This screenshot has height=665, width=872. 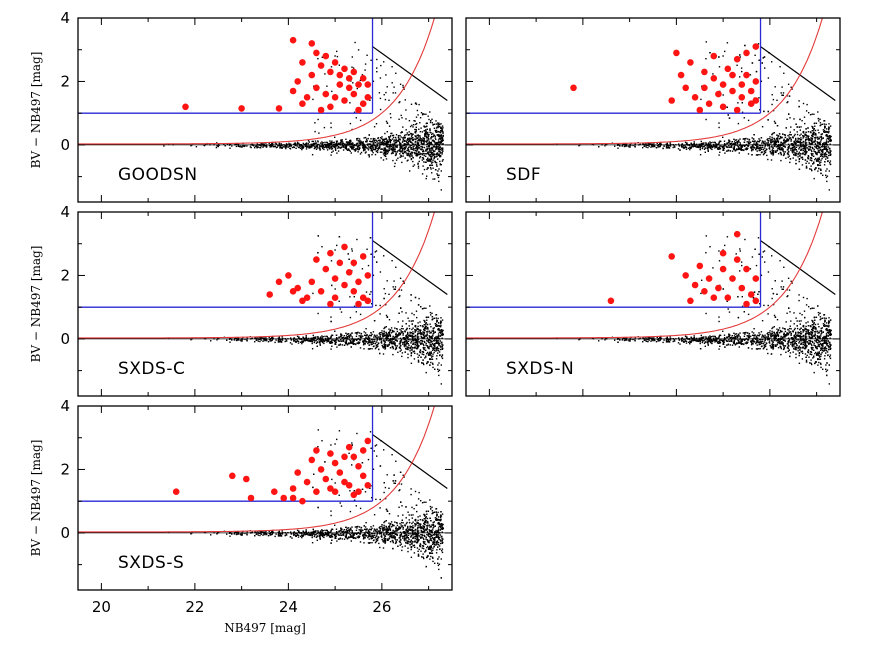 I want to click on field-sources, so click(x=303, y=116).